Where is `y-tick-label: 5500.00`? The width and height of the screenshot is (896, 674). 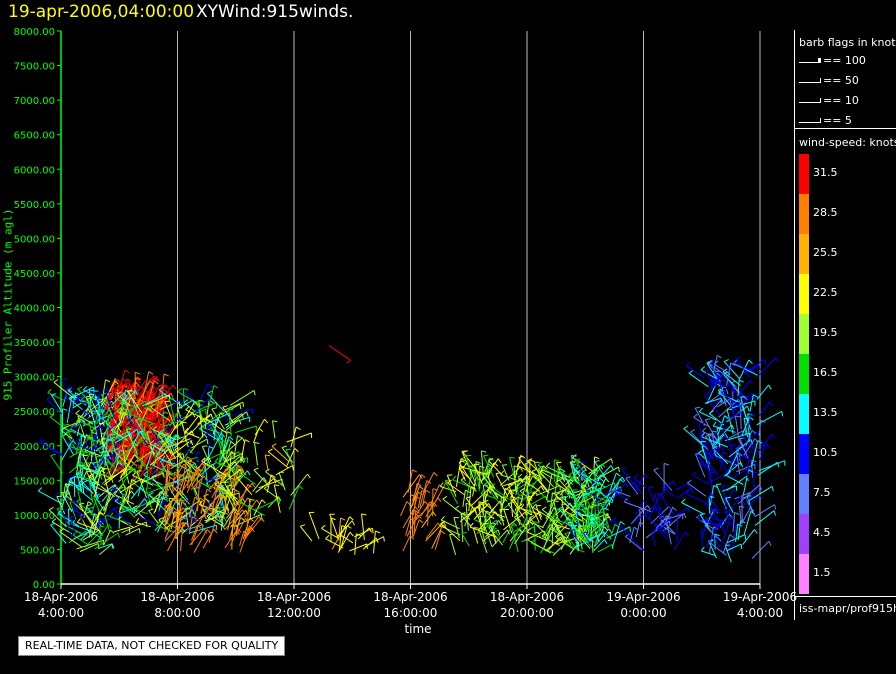 y-tick-label: 5500.00 is located at coordinates (34, 205).